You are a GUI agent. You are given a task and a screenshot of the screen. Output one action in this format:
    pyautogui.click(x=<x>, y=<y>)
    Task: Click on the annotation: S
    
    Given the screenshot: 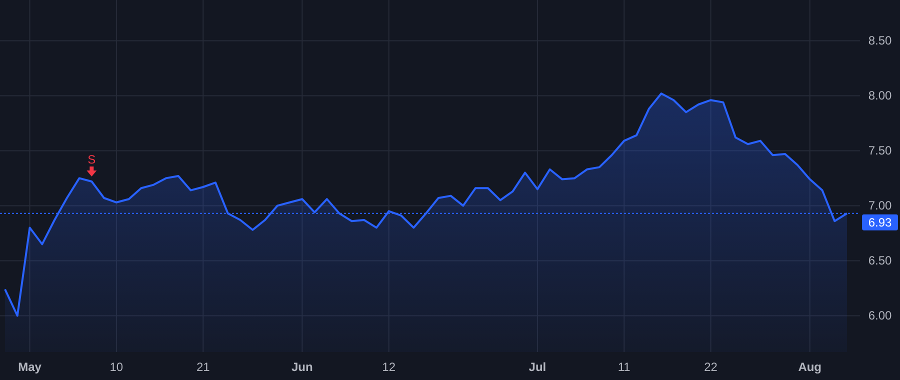 What is the action you would take?
    pyautogui.click(x=92, y=159)
    